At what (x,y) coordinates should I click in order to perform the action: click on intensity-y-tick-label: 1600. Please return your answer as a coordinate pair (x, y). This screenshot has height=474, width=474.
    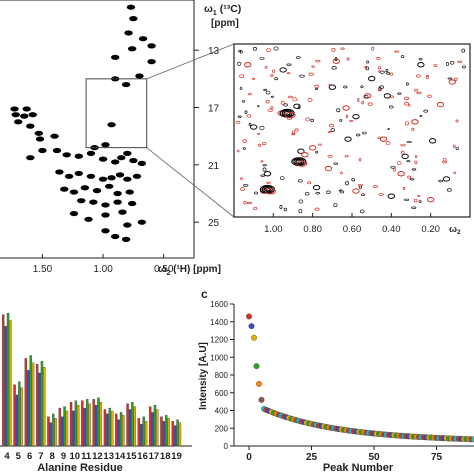
    Looking at the image, I should click on (219, 304).